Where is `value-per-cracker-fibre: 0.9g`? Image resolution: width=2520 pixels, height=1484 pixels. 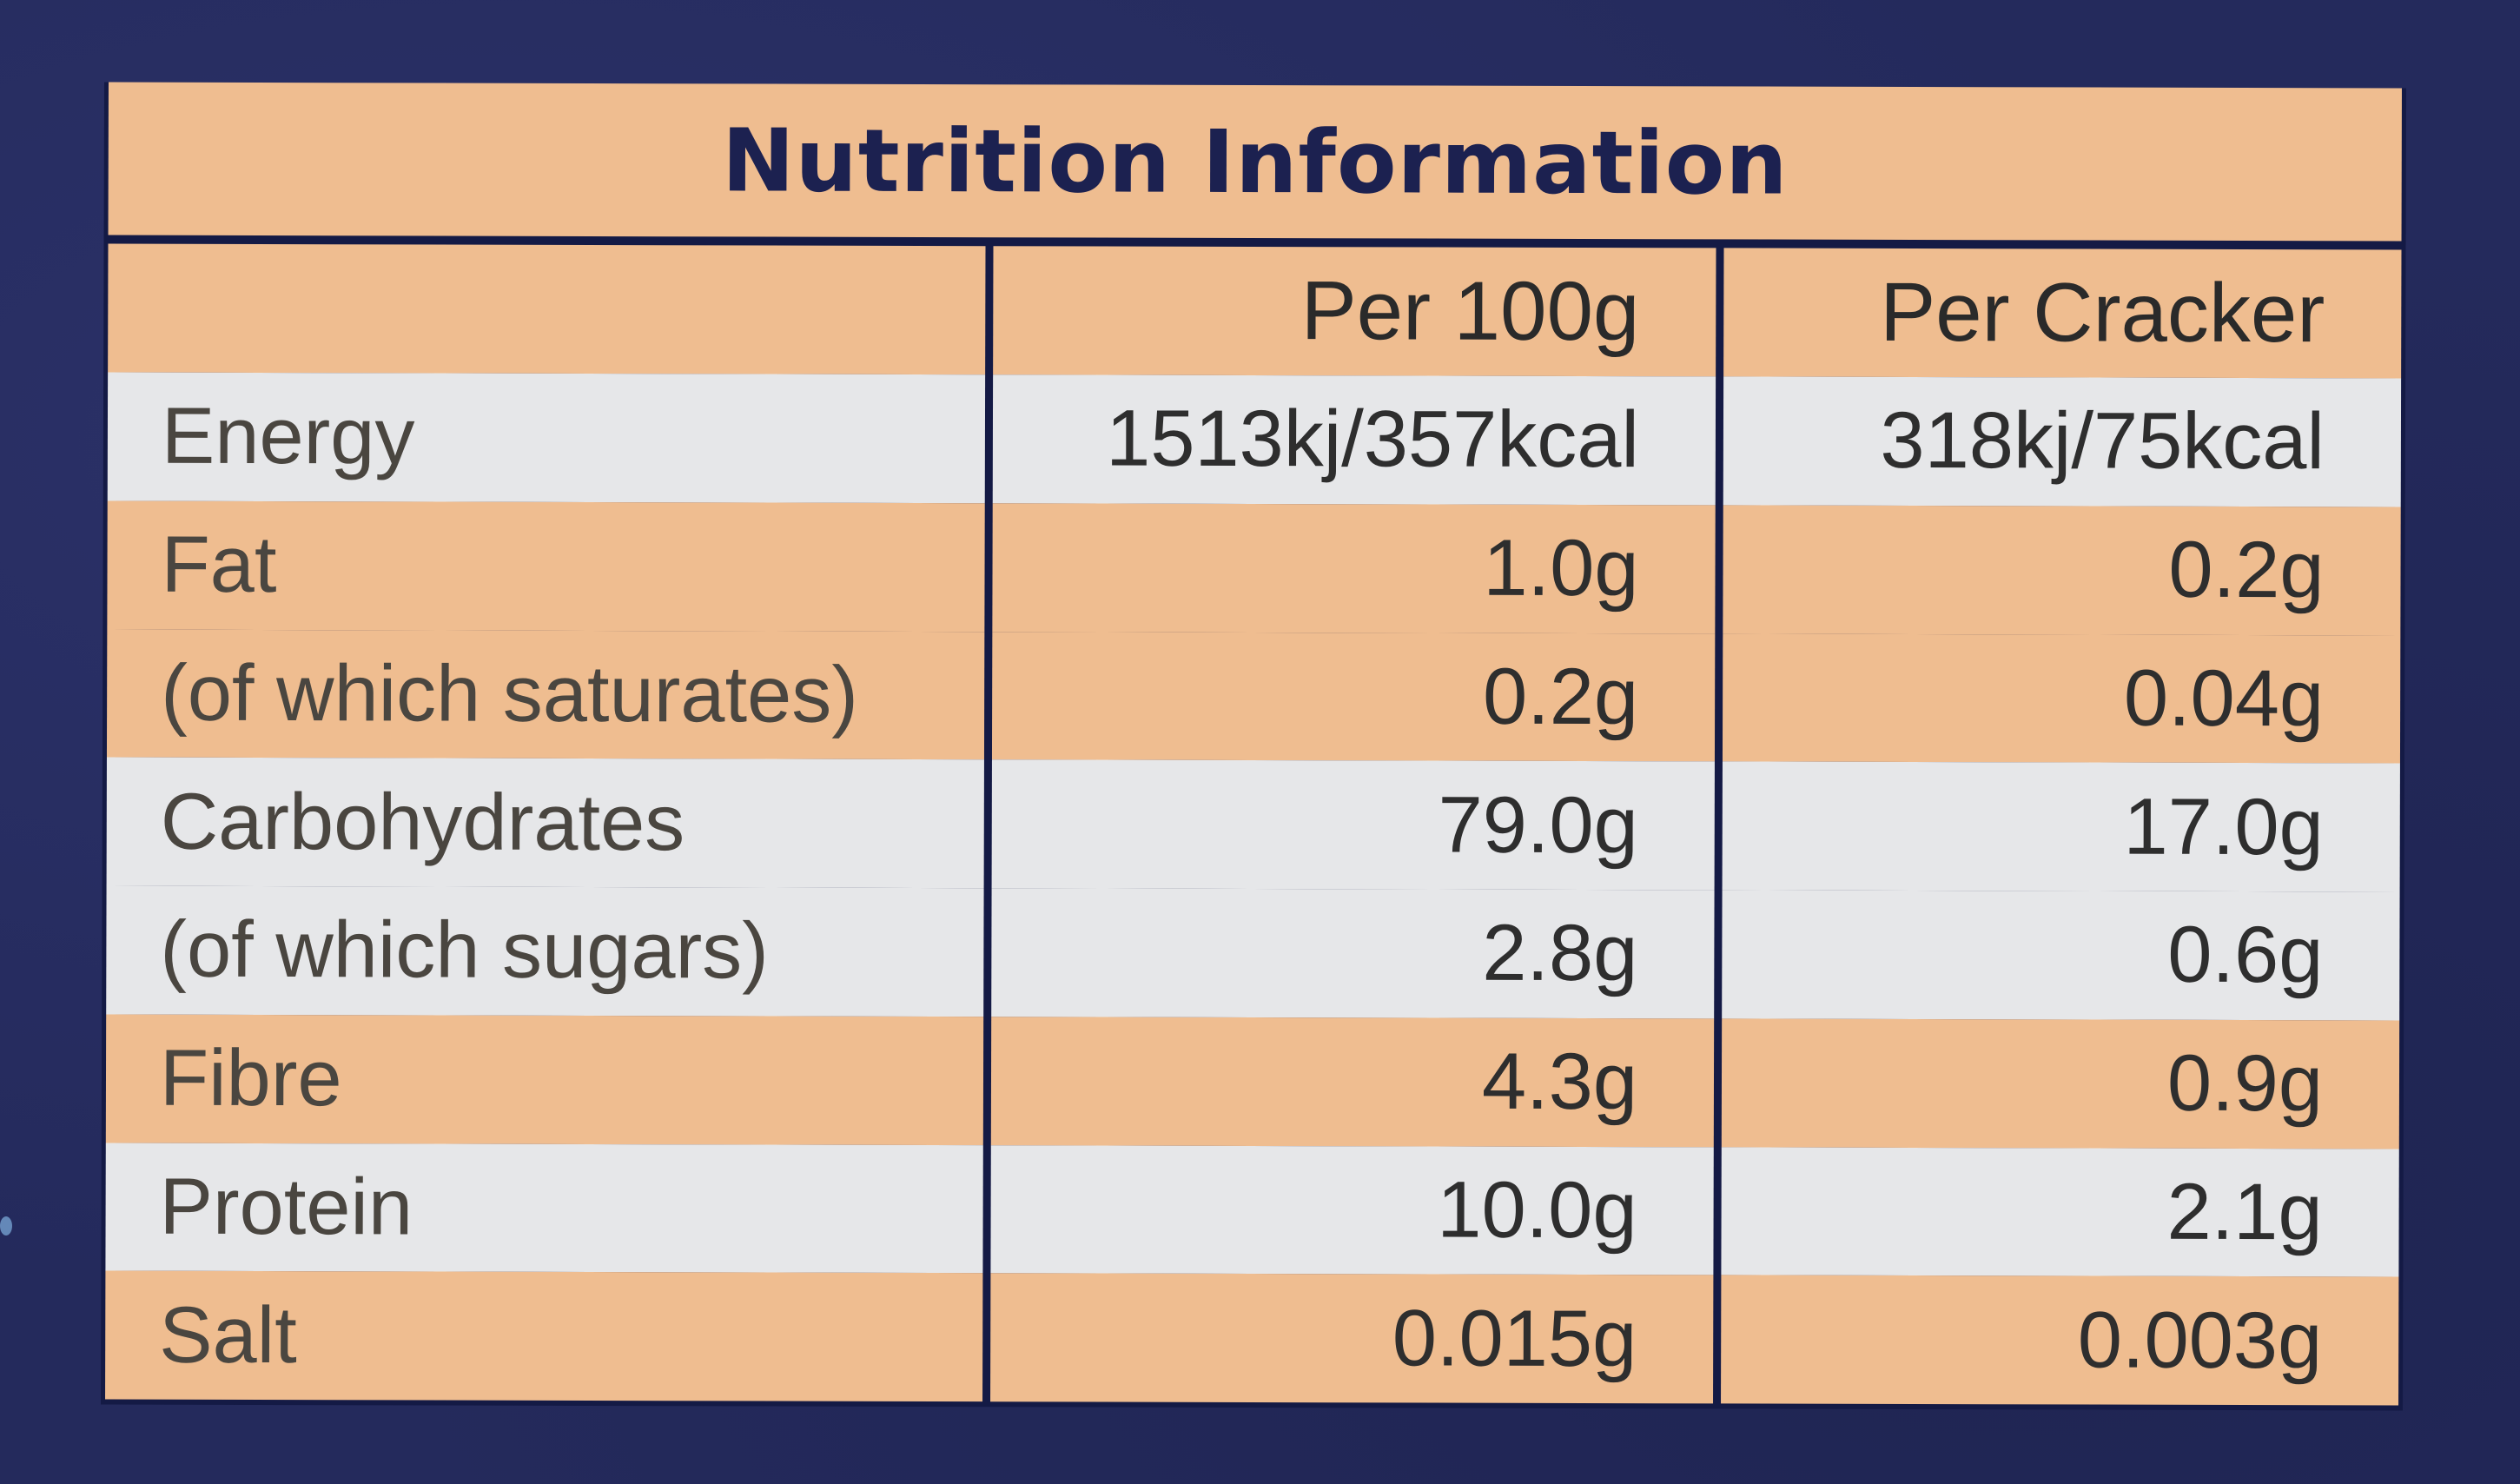
value-per-cracker-fibre: 0.9g is located at coordinates (2060, 1083).